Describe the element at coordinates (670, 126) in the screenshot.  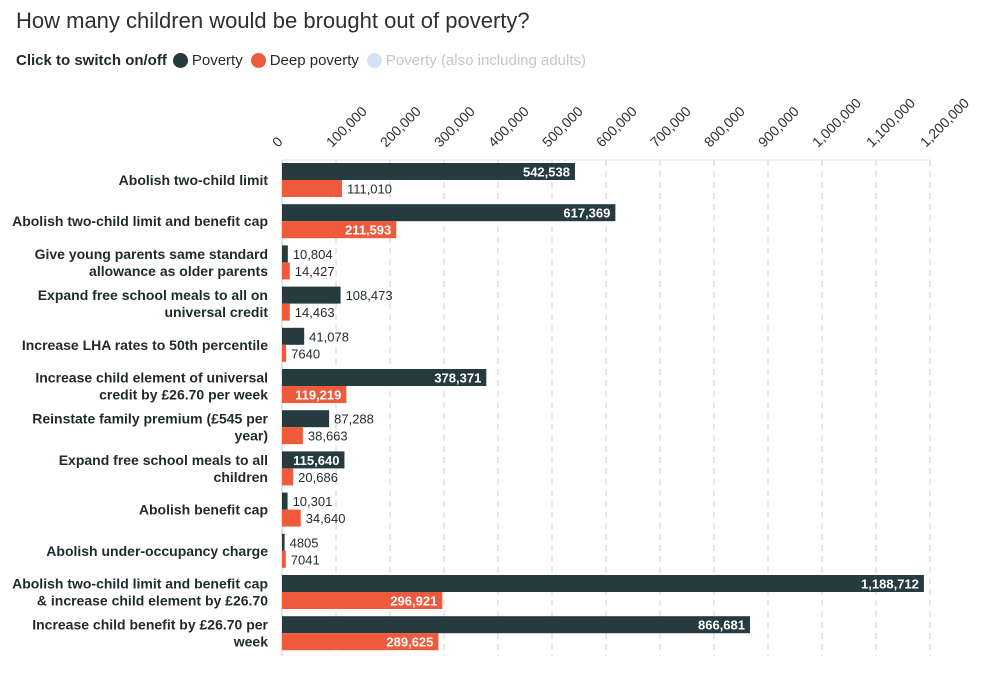
I see `x-tick-label: 700,000` at that location.